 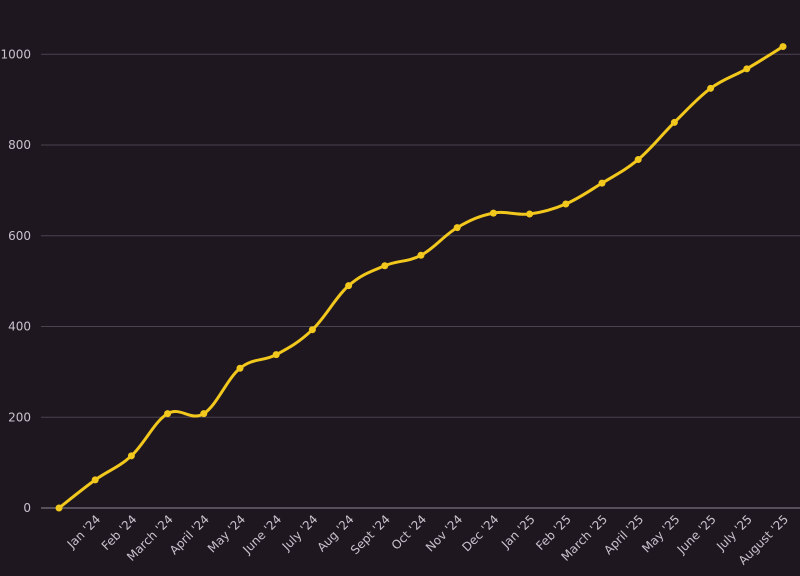 What do you see at coordinates (27, 508) in the screenshot?
I see `y-tick-label: 0` at bounding box center [27, 508].